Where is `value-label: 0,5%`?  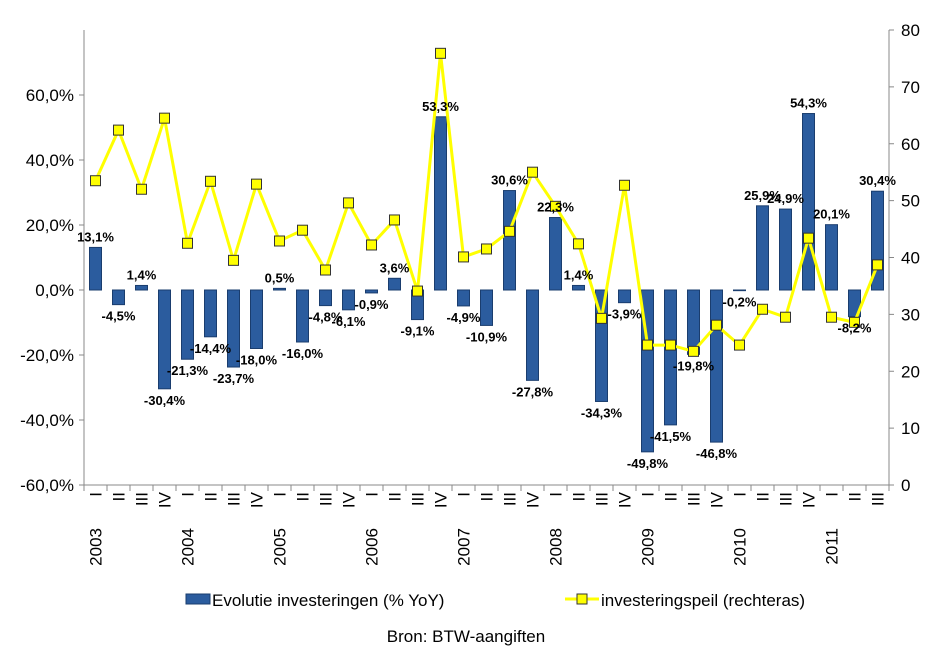
value-label: 0,5% is located at coordinates (280, 277).